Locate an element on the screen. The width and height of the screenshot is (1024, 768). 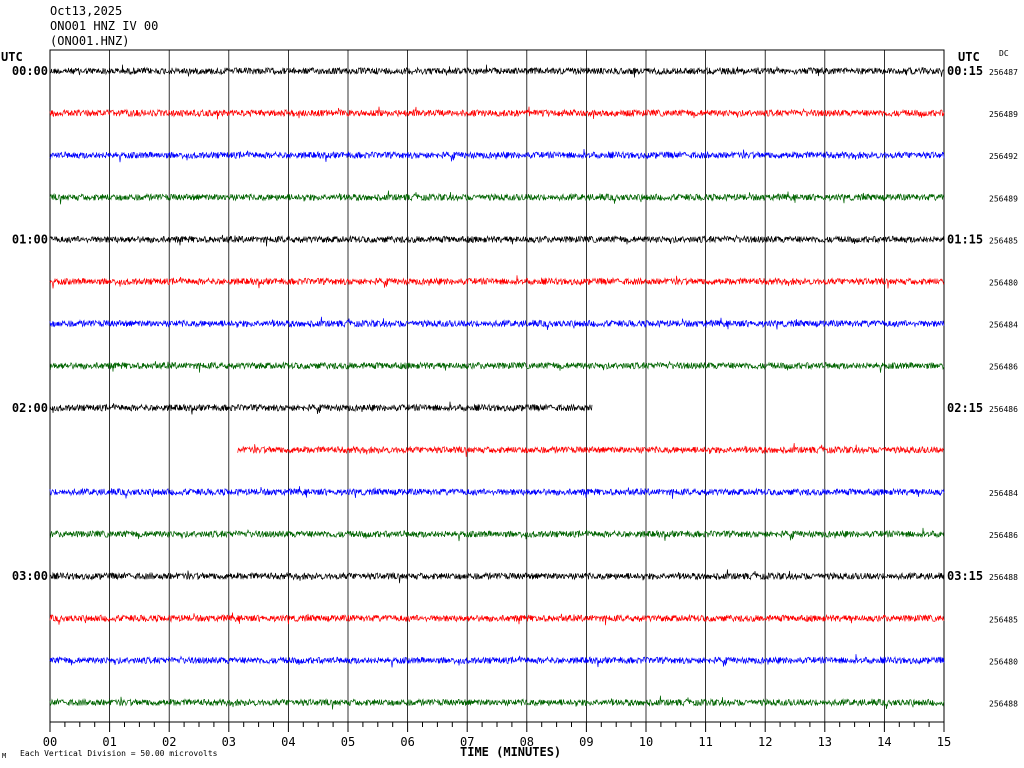
x-tick-label: 04 is located at coordinates (288, 742).